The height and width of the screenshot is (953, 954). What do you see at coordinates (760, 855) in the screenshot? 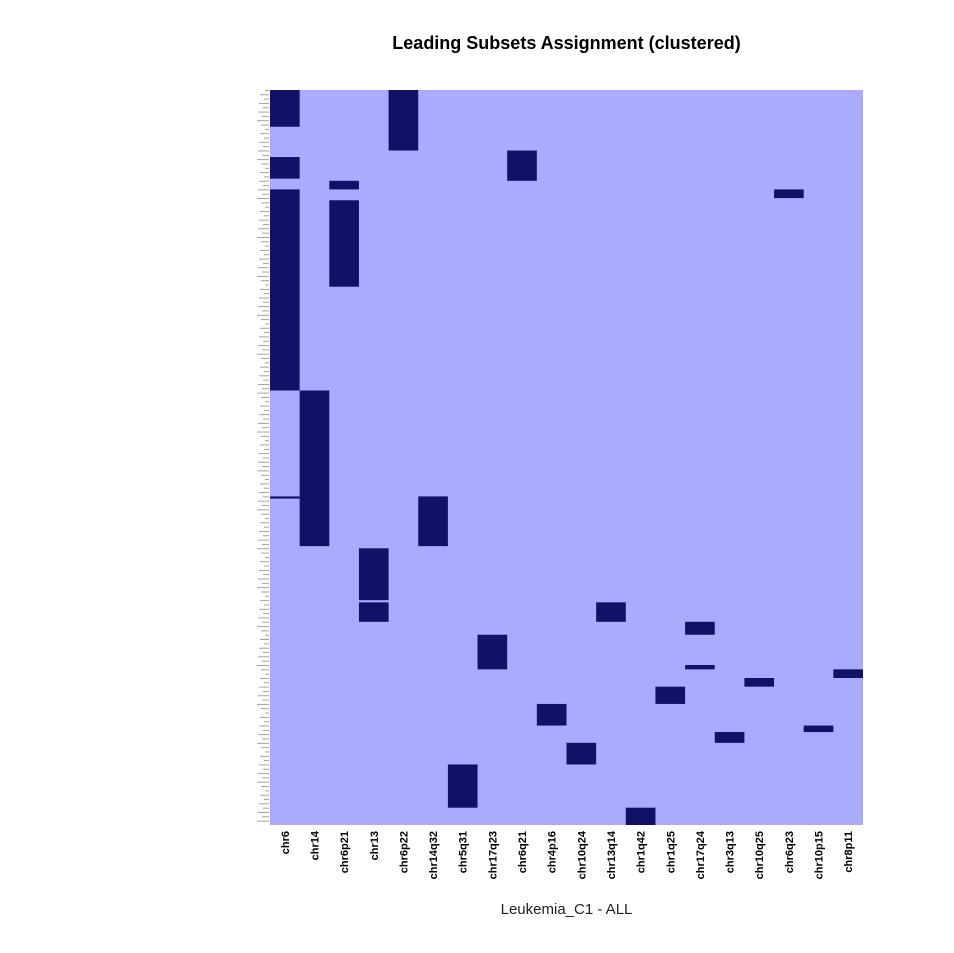
I see `column-label: chr10q25` at bounding box center [760, 855].